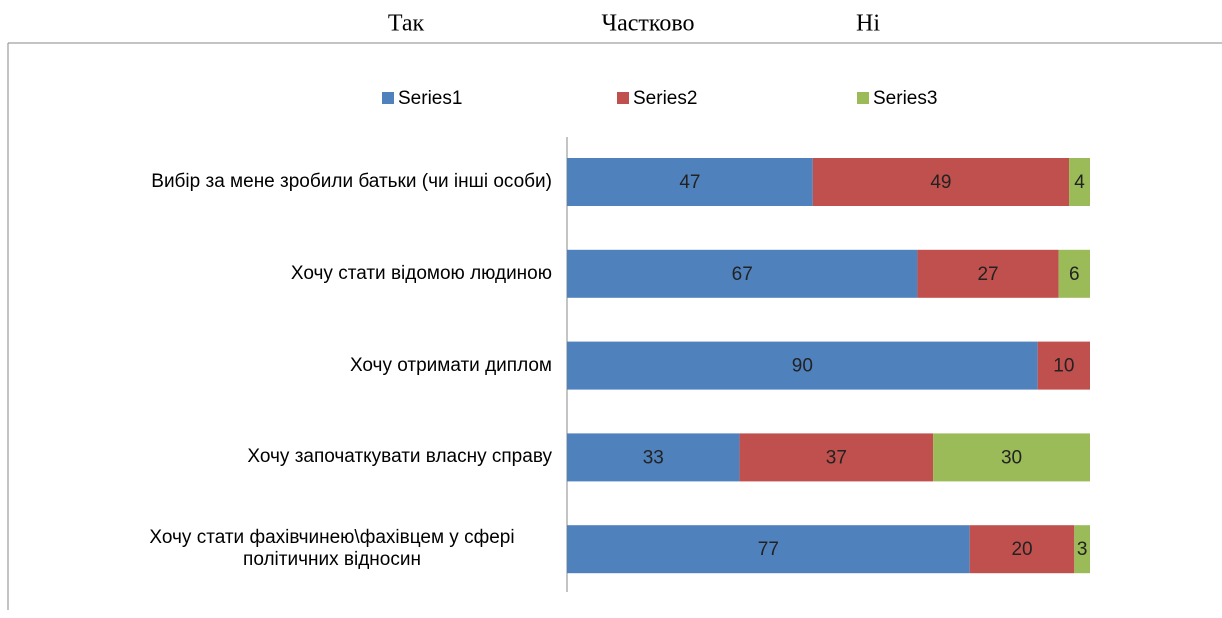 This screenshot has width=1222, height=618. I want to click on legend-label: Series2, so click(665, 98).